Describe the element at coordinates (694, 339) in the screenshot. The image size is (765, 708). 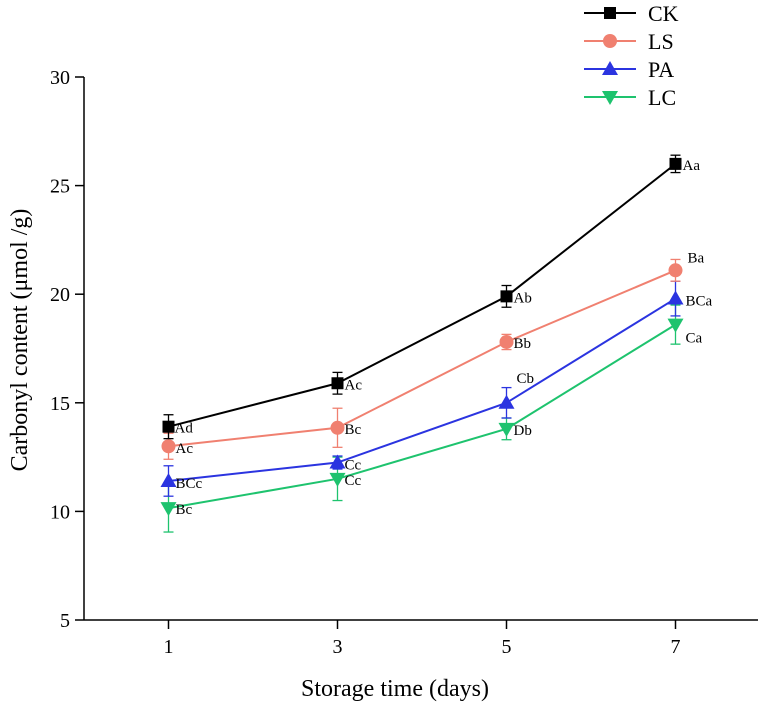
I see `data-label: Ca` at that location.